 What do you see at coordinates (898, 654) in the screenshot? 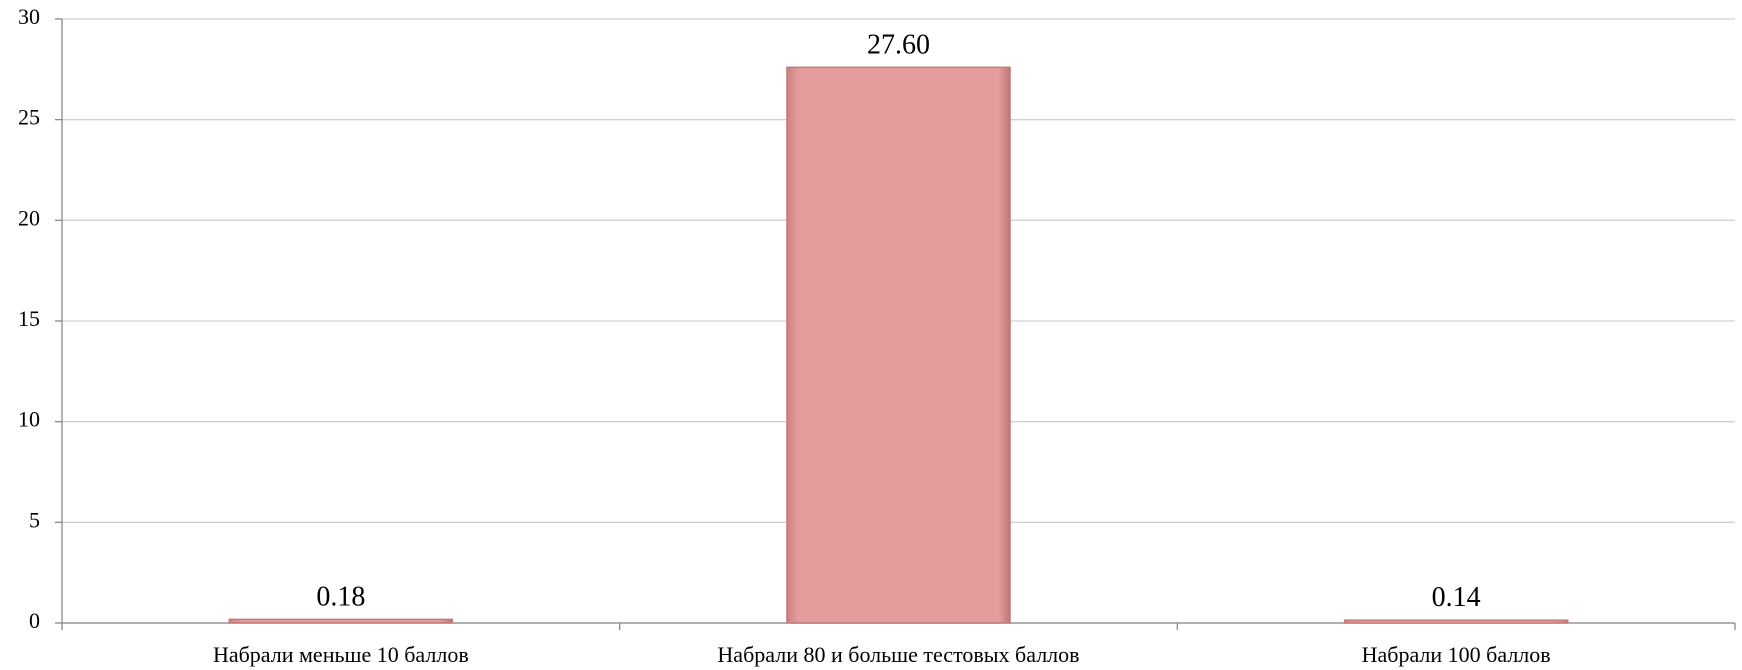
I see `x-tick-label: Набрали 80 и больше тестовых баллов` at bounding box center [898, 654].